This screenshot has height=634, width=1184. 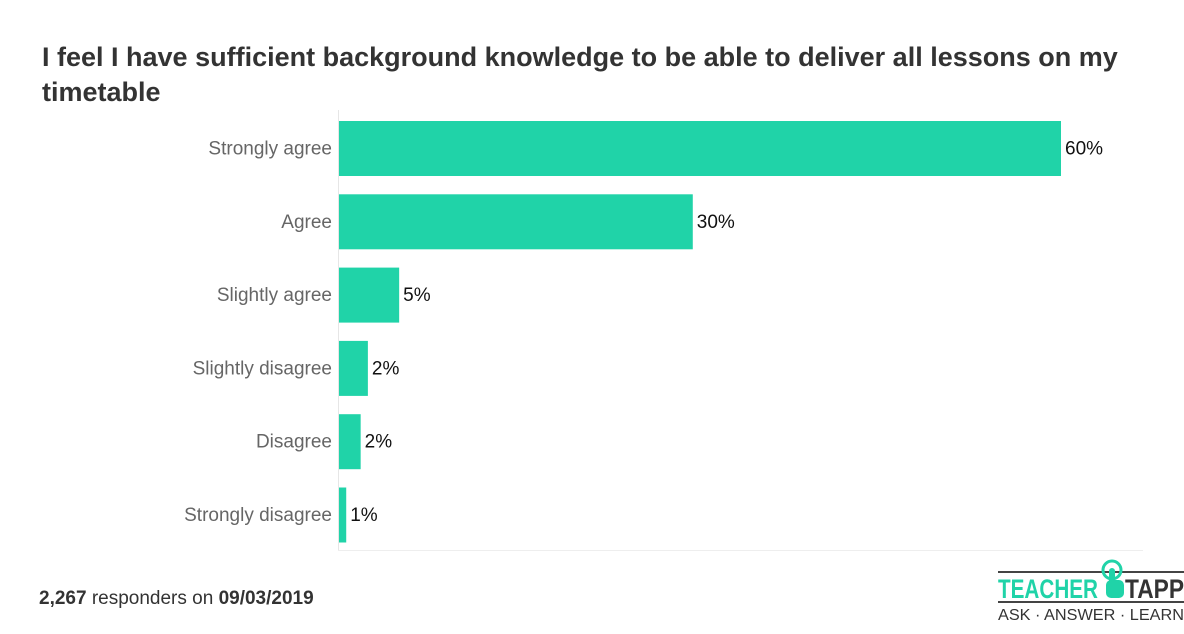 I want to click on category-label: Strongly disagree, so click(x=258, y=515).